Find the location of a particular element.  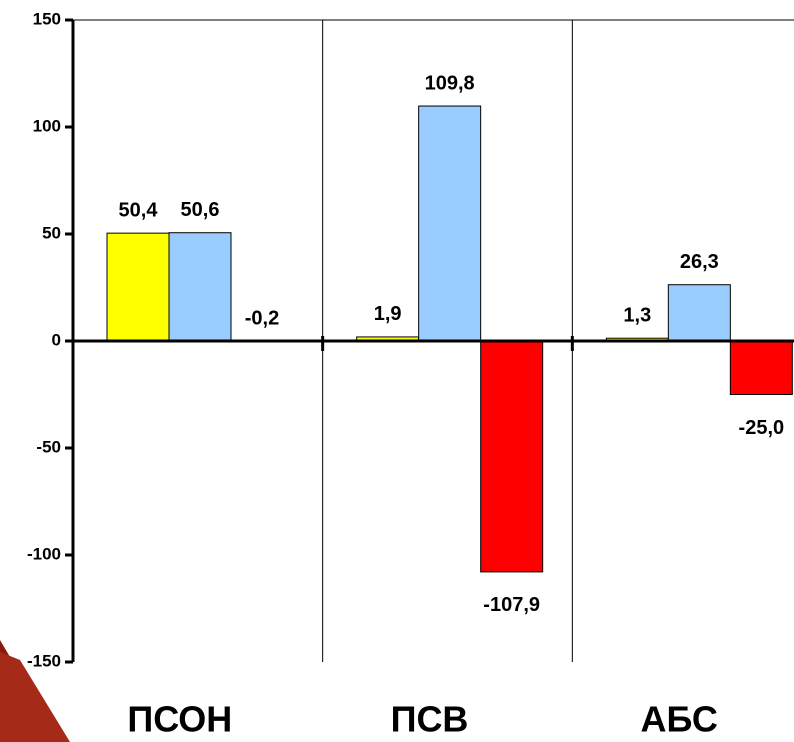

value-label: -25,0 is located at coordinates (762, 428).